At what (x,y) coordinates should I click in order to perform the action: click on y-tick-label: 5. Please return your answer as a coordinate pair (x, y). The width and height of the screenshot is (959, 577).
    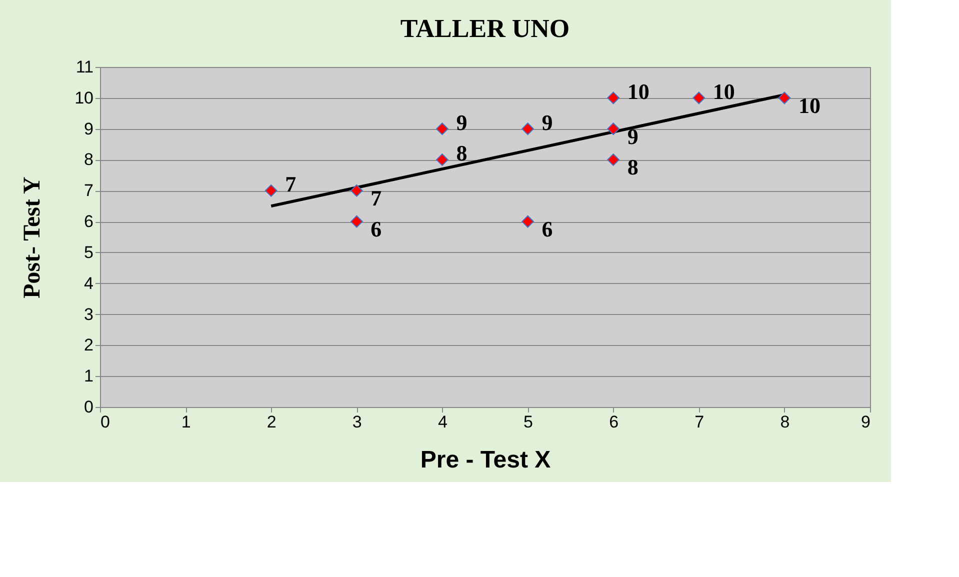
    Looking at the image, I should click on (89, 252).